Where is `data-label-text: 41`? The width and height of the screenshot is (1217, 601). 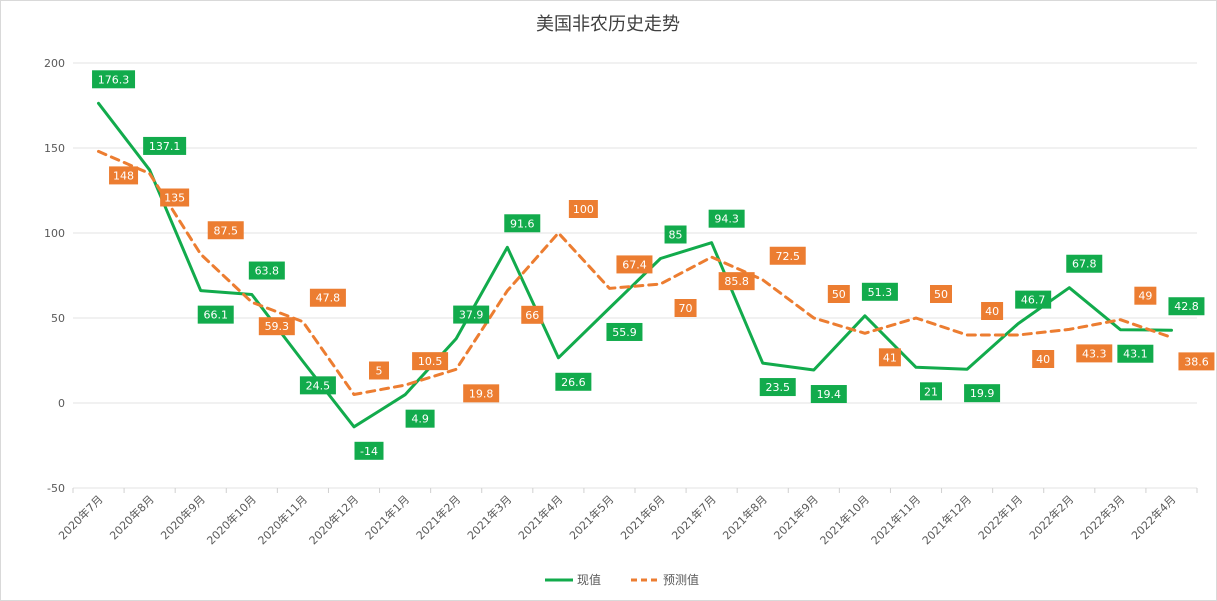
data-label-text: 41 is located at coordinates (890, 357).